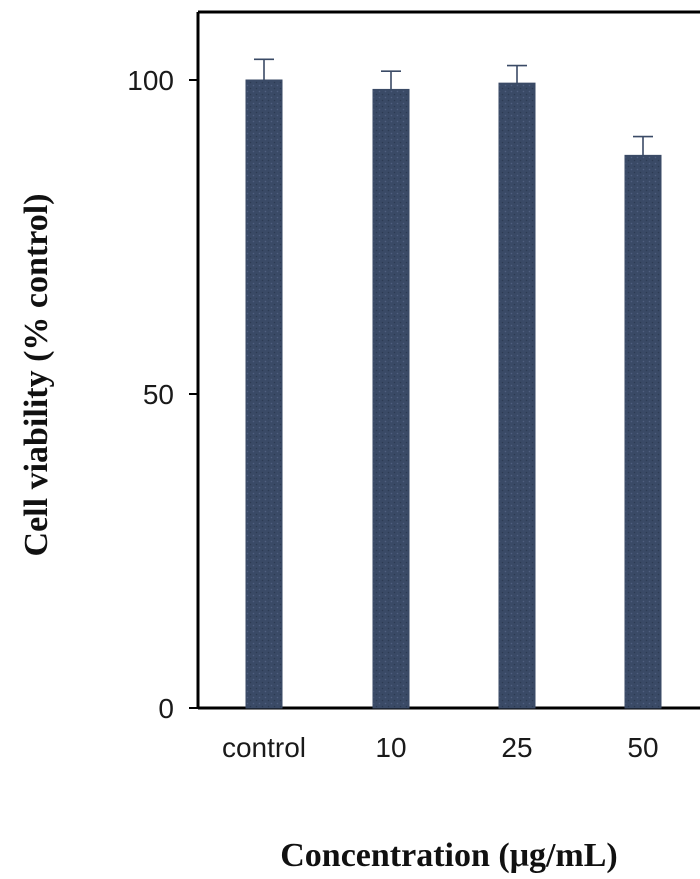 This screenshot has width=700, height=879. Describe the element at coordinates (166, 708) in the screenshot. I see `y-tick-label-0: 0` at that location.